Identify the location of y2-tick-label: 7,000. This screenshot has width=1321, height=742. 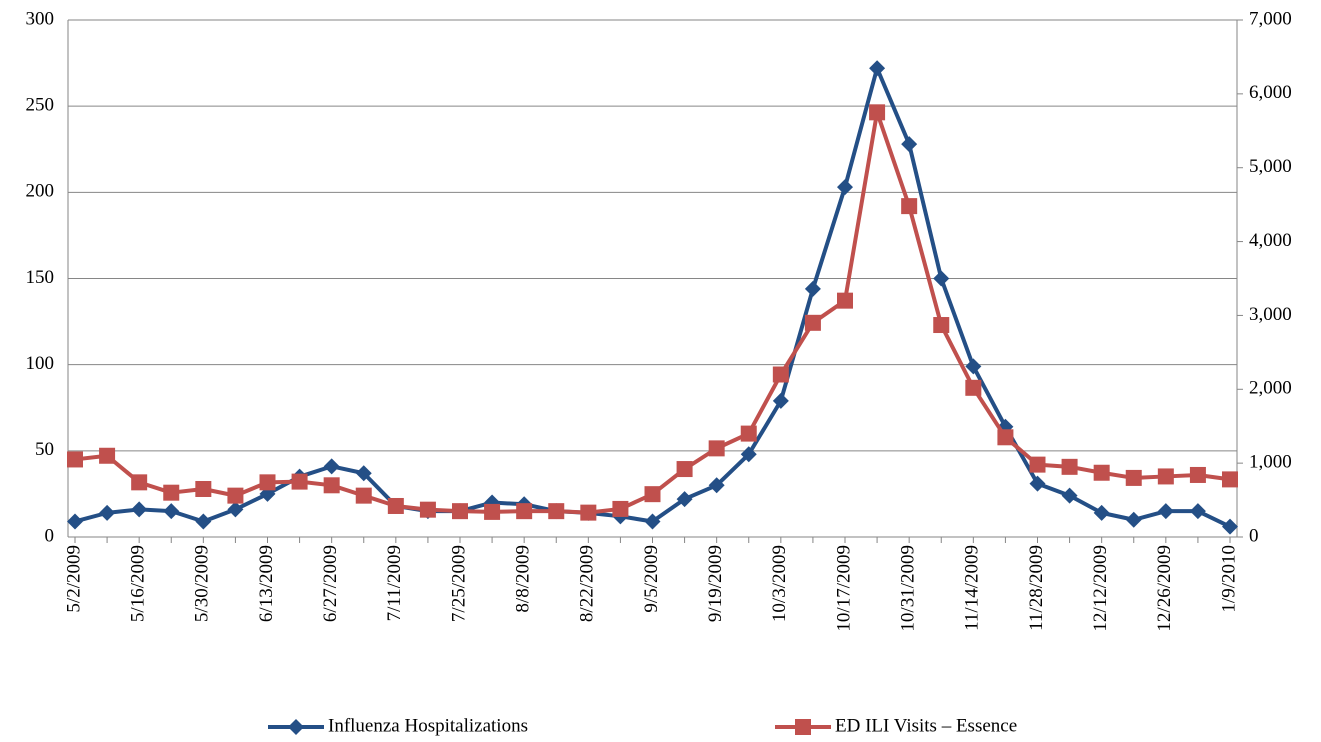
(1270, 18).